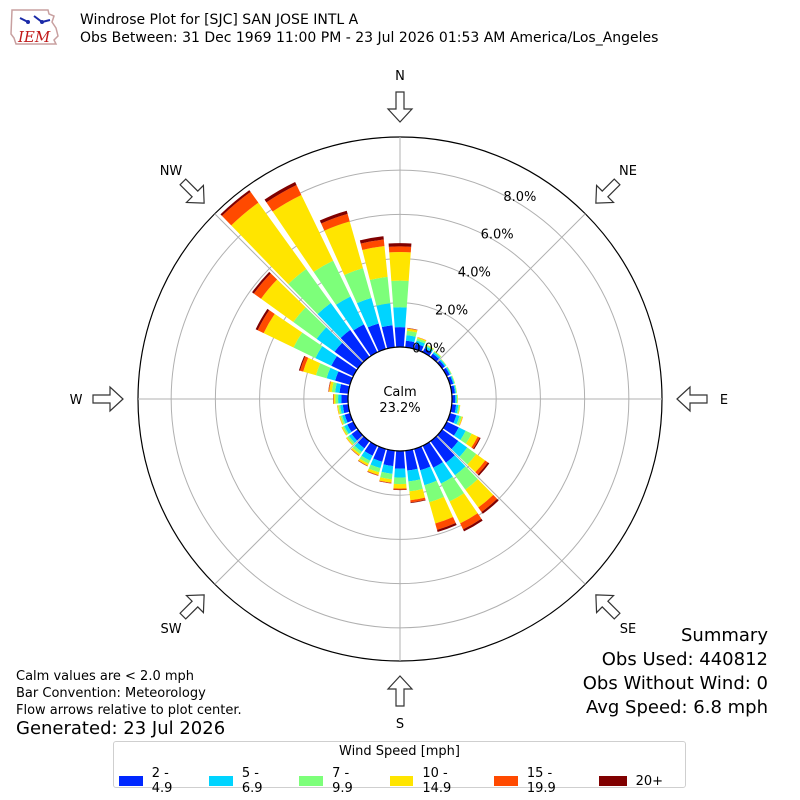 The width and height of the screenshot is (800, 800). What do you see at coordinates (400, 399) in the screenshot?
I see `calm-circle` at bounding box center [400, 399].